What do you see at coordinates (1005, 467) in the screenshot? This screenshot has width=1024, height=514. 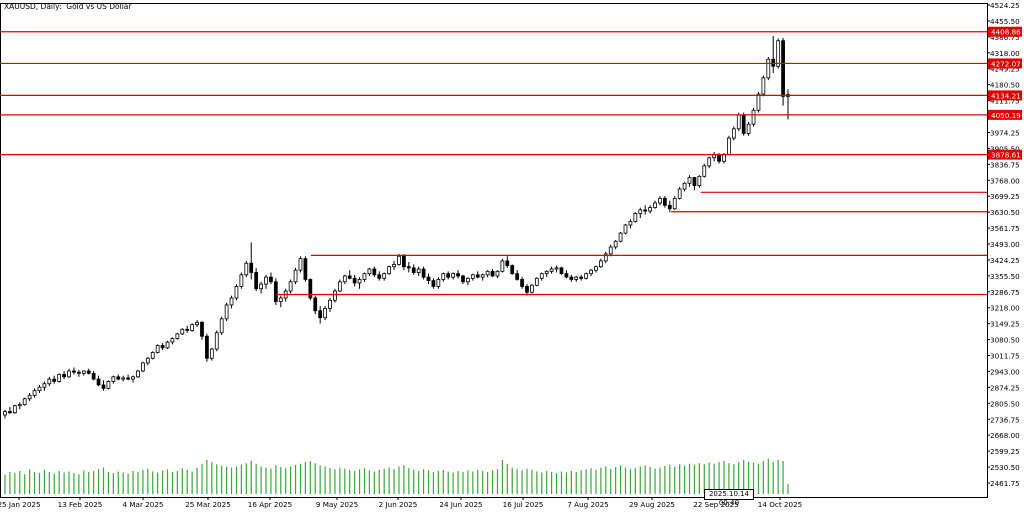 I see `y-tick-label: 2530.50` at bounding box center [1005, 467].